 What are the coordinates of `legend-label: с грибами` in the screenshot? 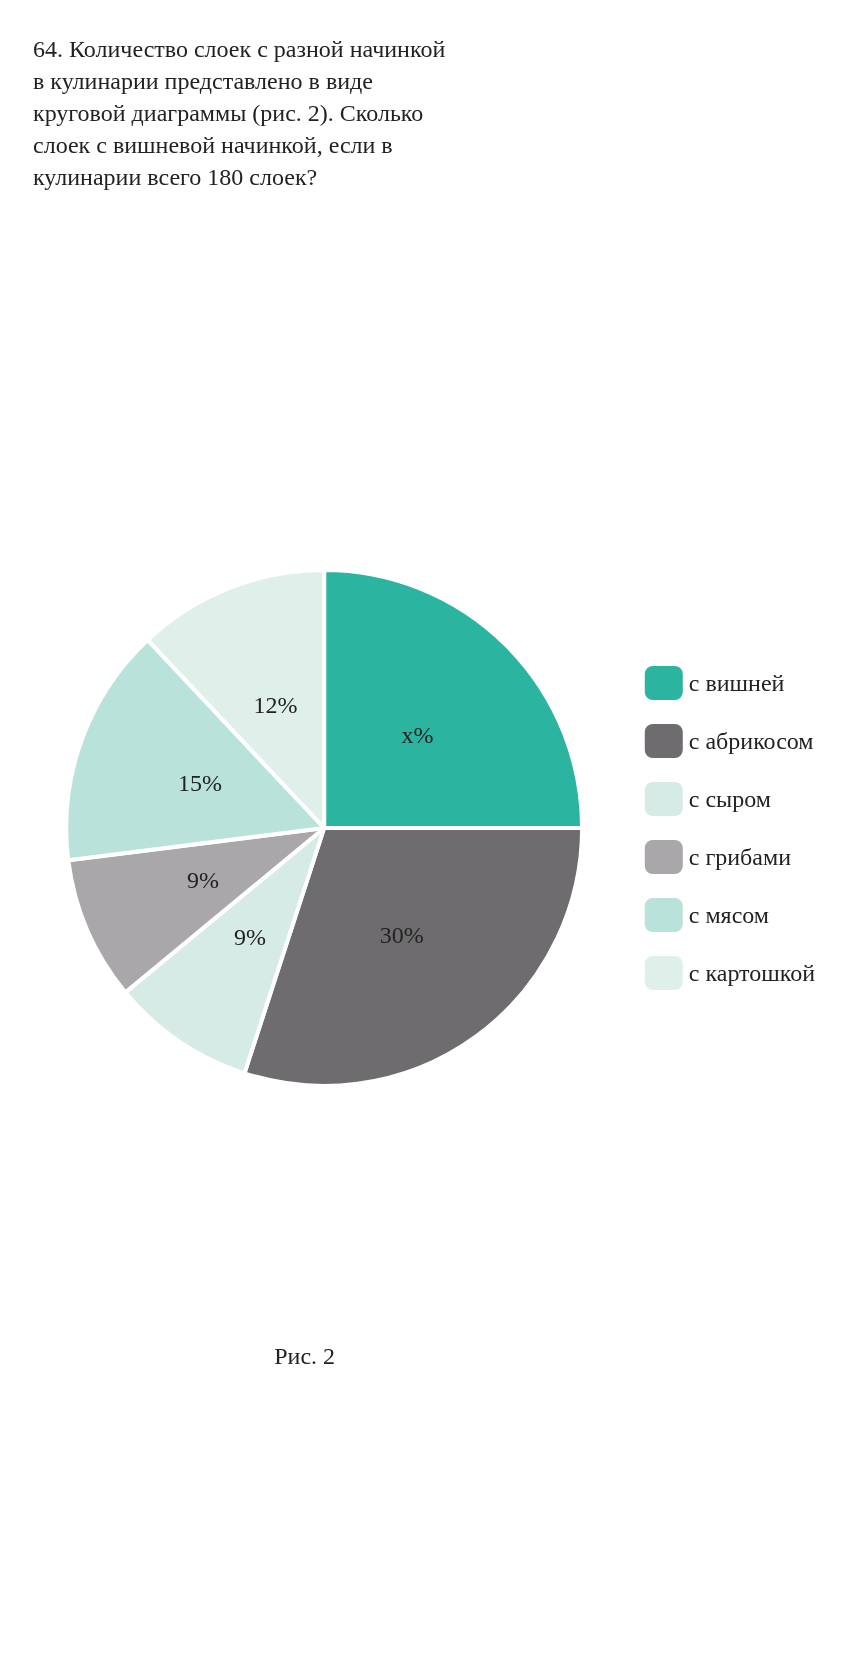 It's located at (740, 857).